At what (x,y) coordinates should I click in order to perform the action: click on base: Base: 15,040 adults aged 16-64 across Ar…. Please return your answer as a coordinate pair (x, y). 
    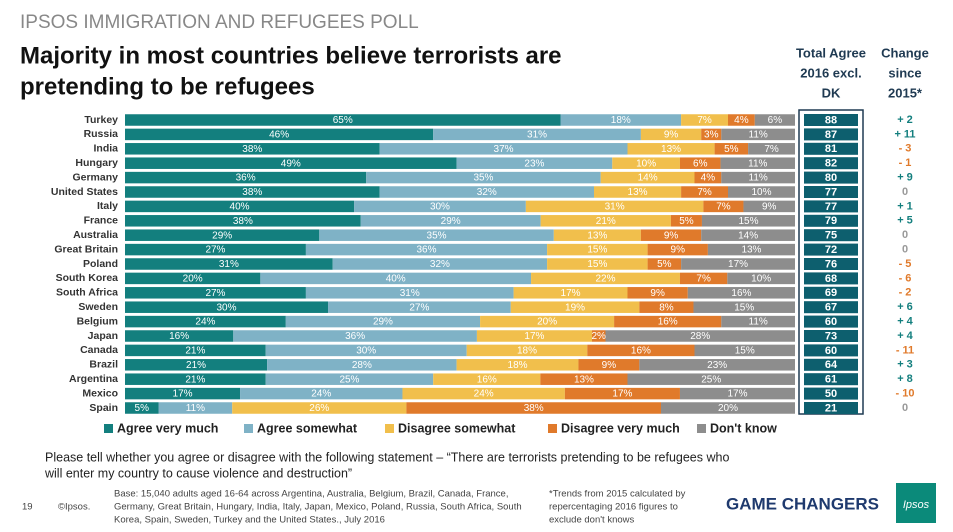
    Looking at the image, I should click on (311, 494).